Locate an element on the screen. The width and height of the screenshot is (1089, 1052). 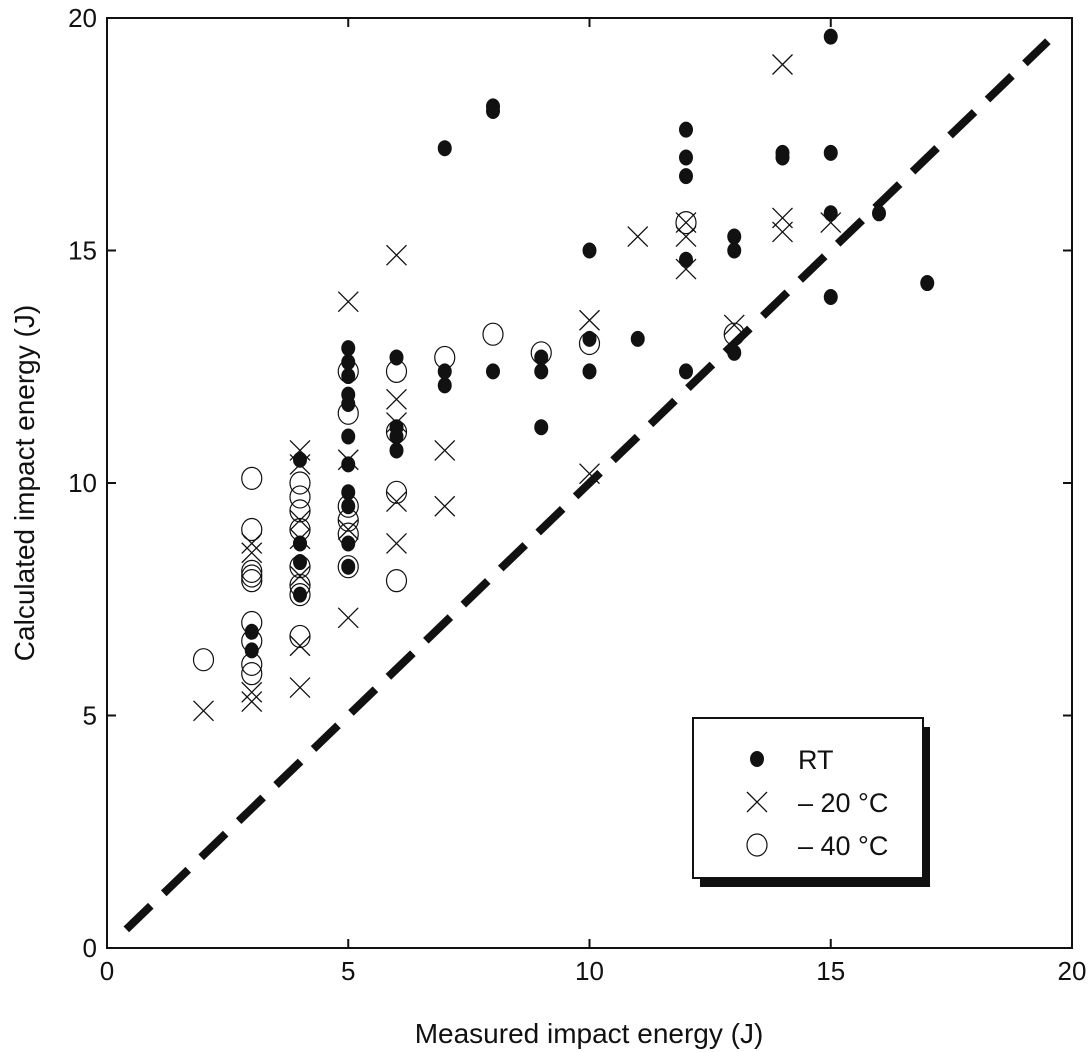
legend-entry-minus20-label: – 20 °C is located at coordinates (843, 803).